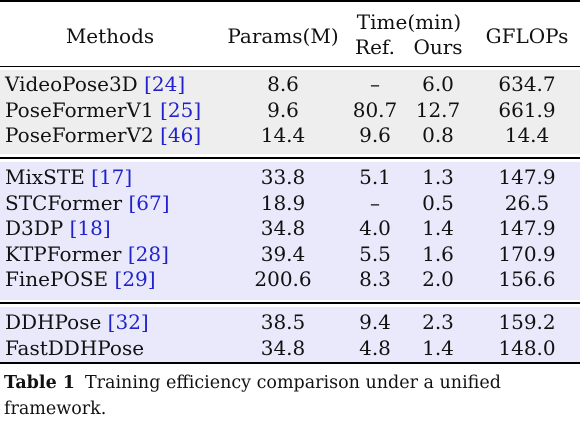 The image size is (580, 422). I want to click on time-ref-cell: 9.6, so click(375, 135).